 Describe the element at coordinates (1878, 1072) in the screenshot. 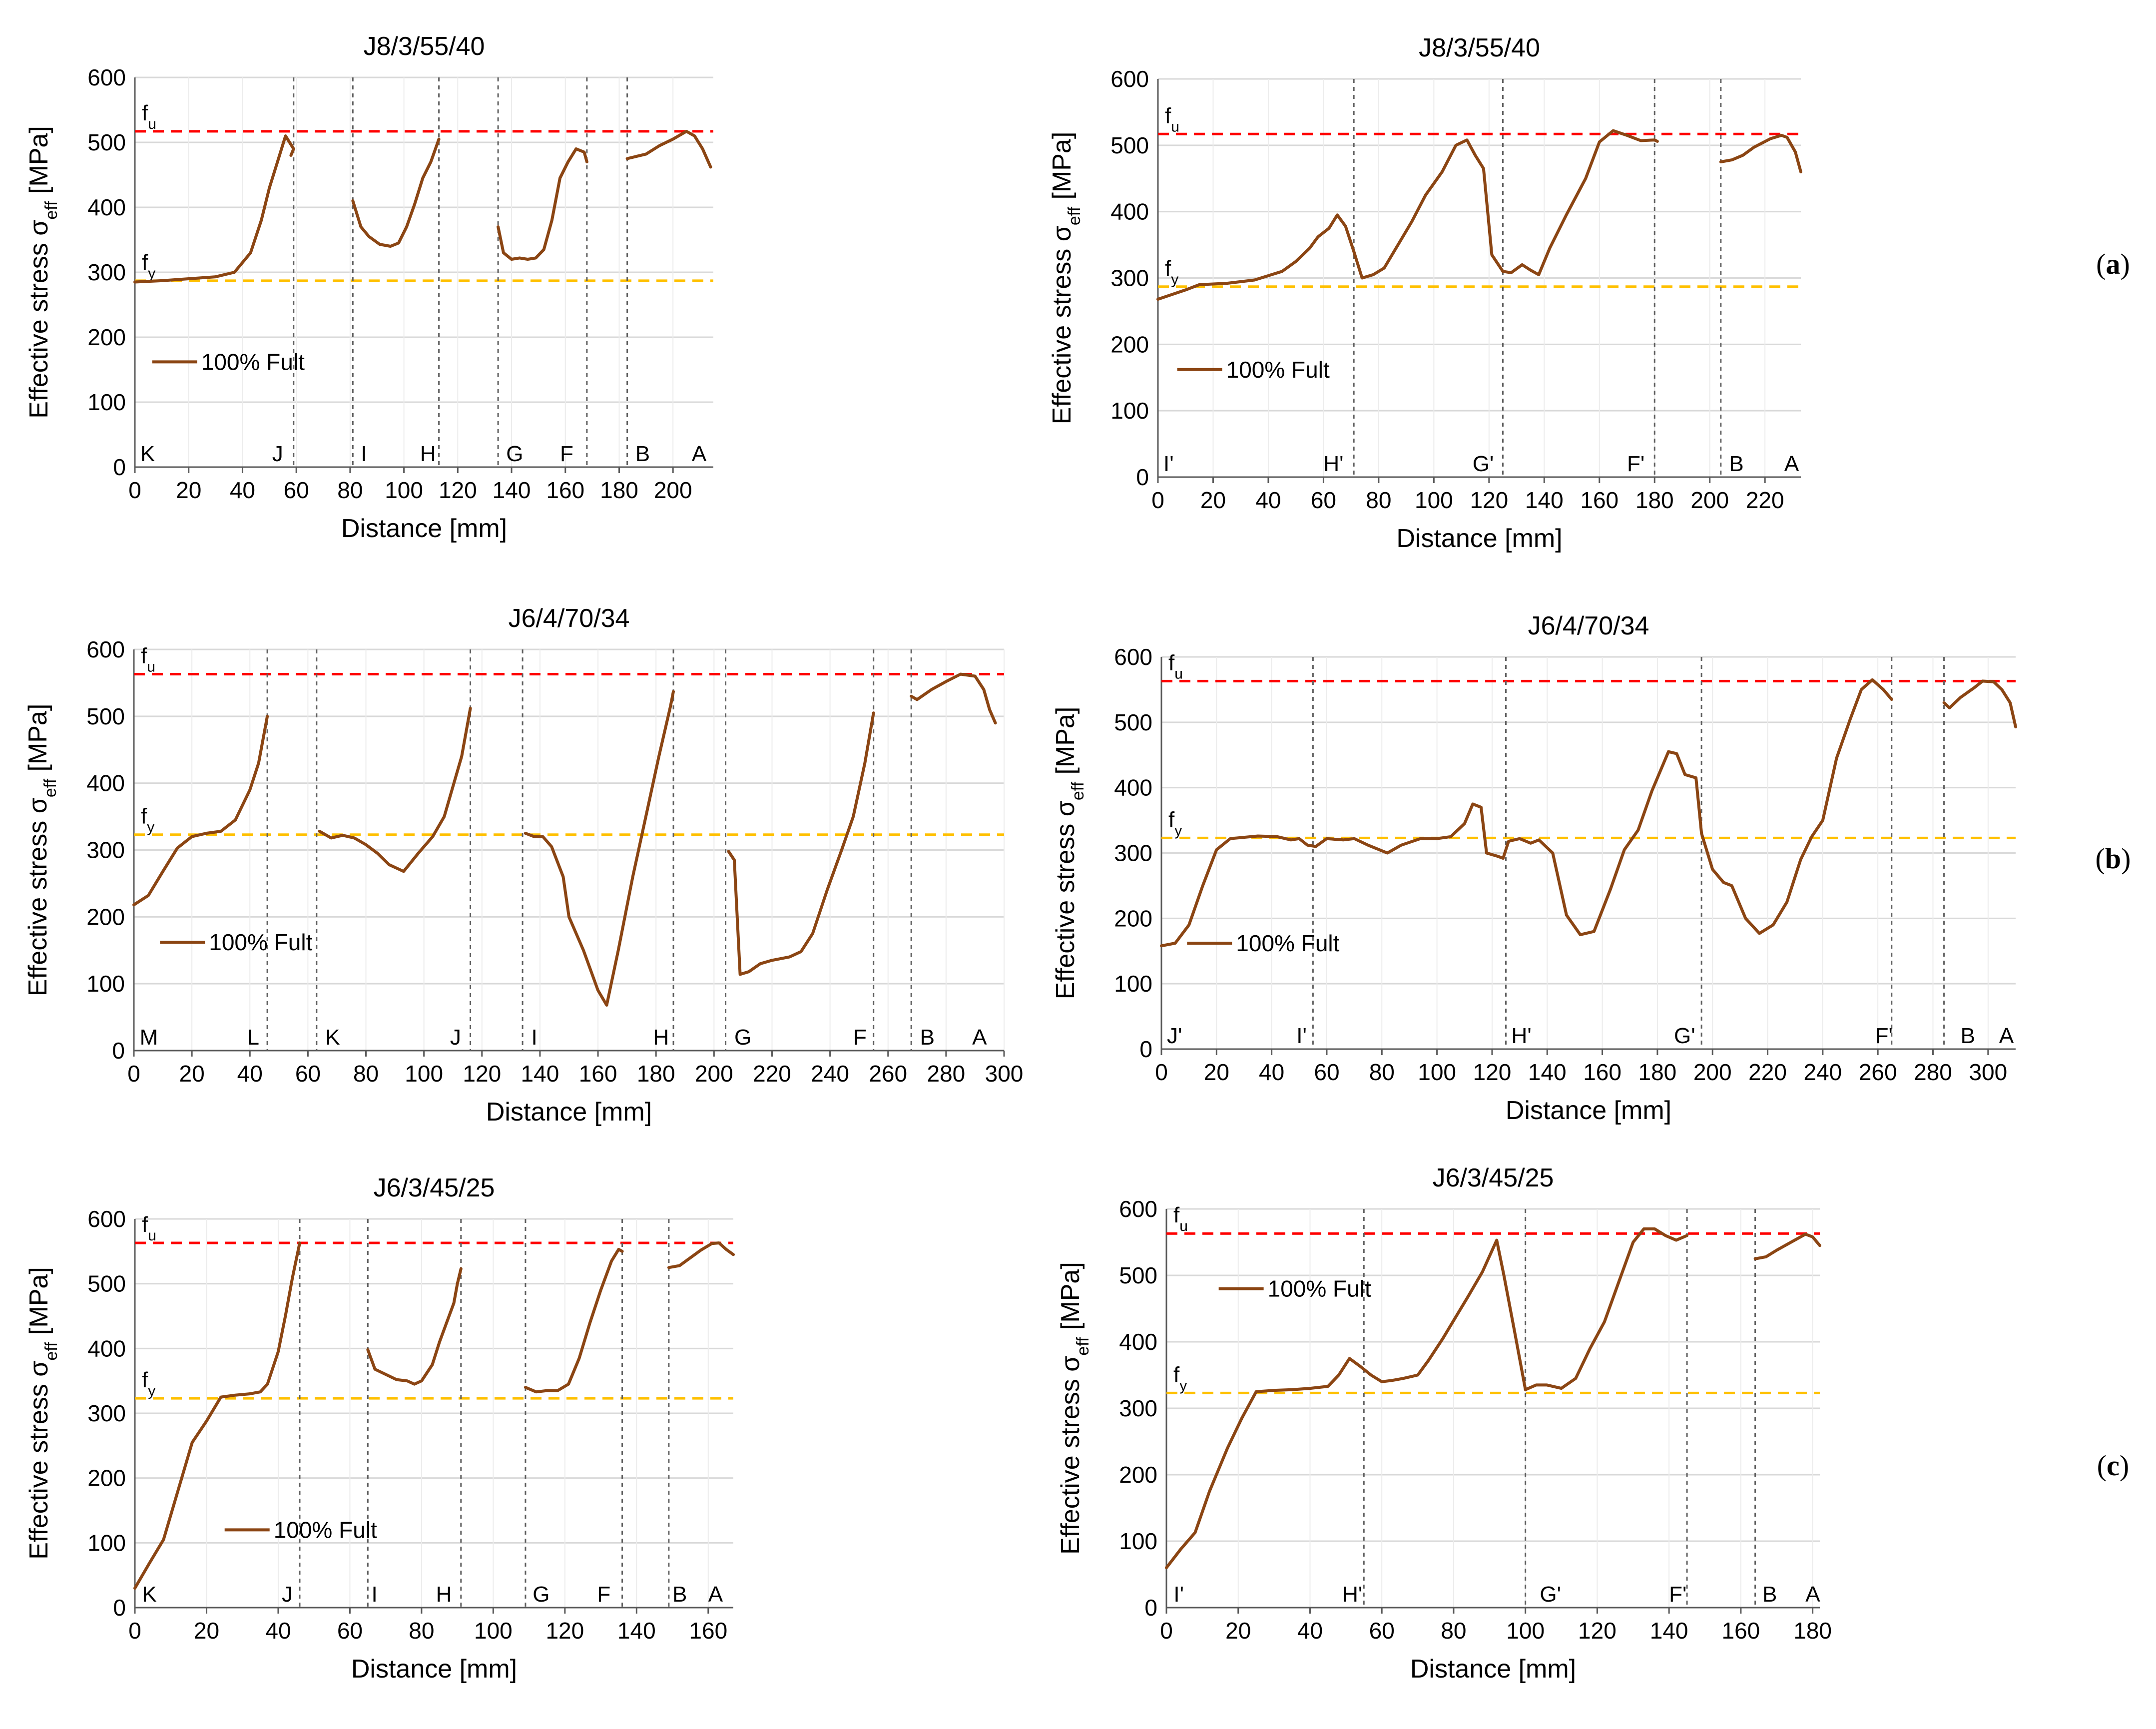

I see `x-tick-label: 260` at that location.